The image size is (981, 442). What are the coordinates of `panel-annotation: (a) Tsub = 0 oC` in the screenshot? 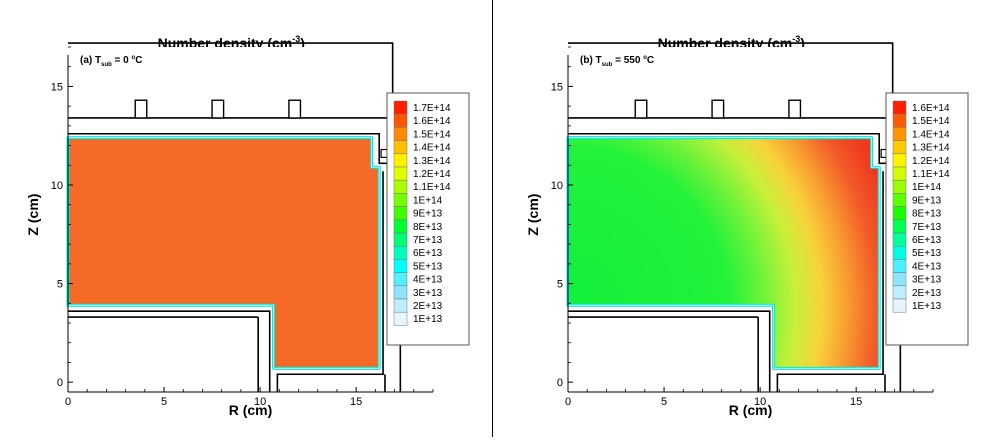 It's located at (111, 61).